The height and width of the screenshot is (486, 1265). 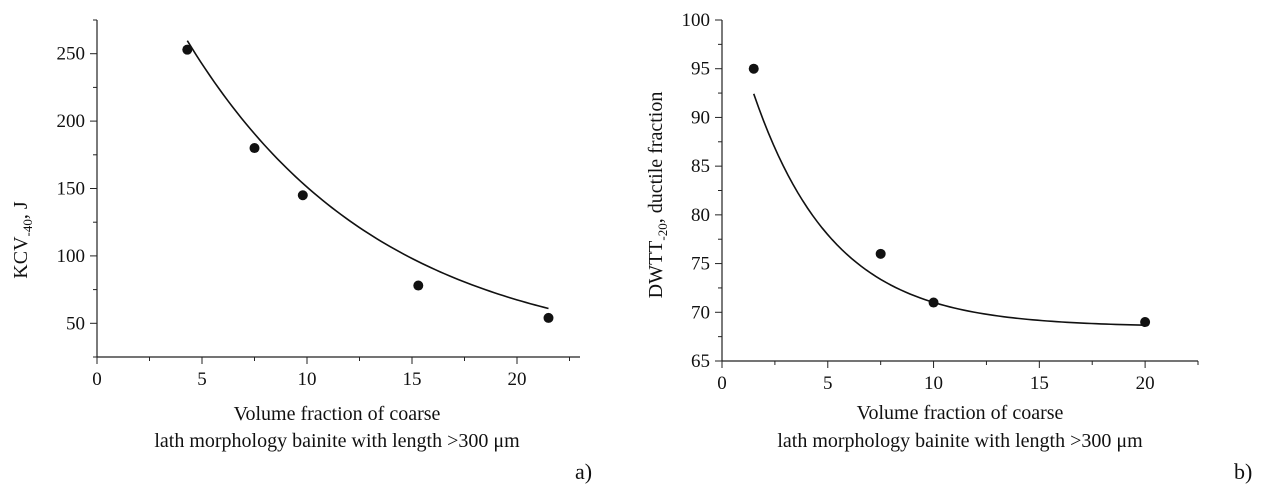 I want to click on panel-b-y-tick-label: 70, so click(x=700, y=312).